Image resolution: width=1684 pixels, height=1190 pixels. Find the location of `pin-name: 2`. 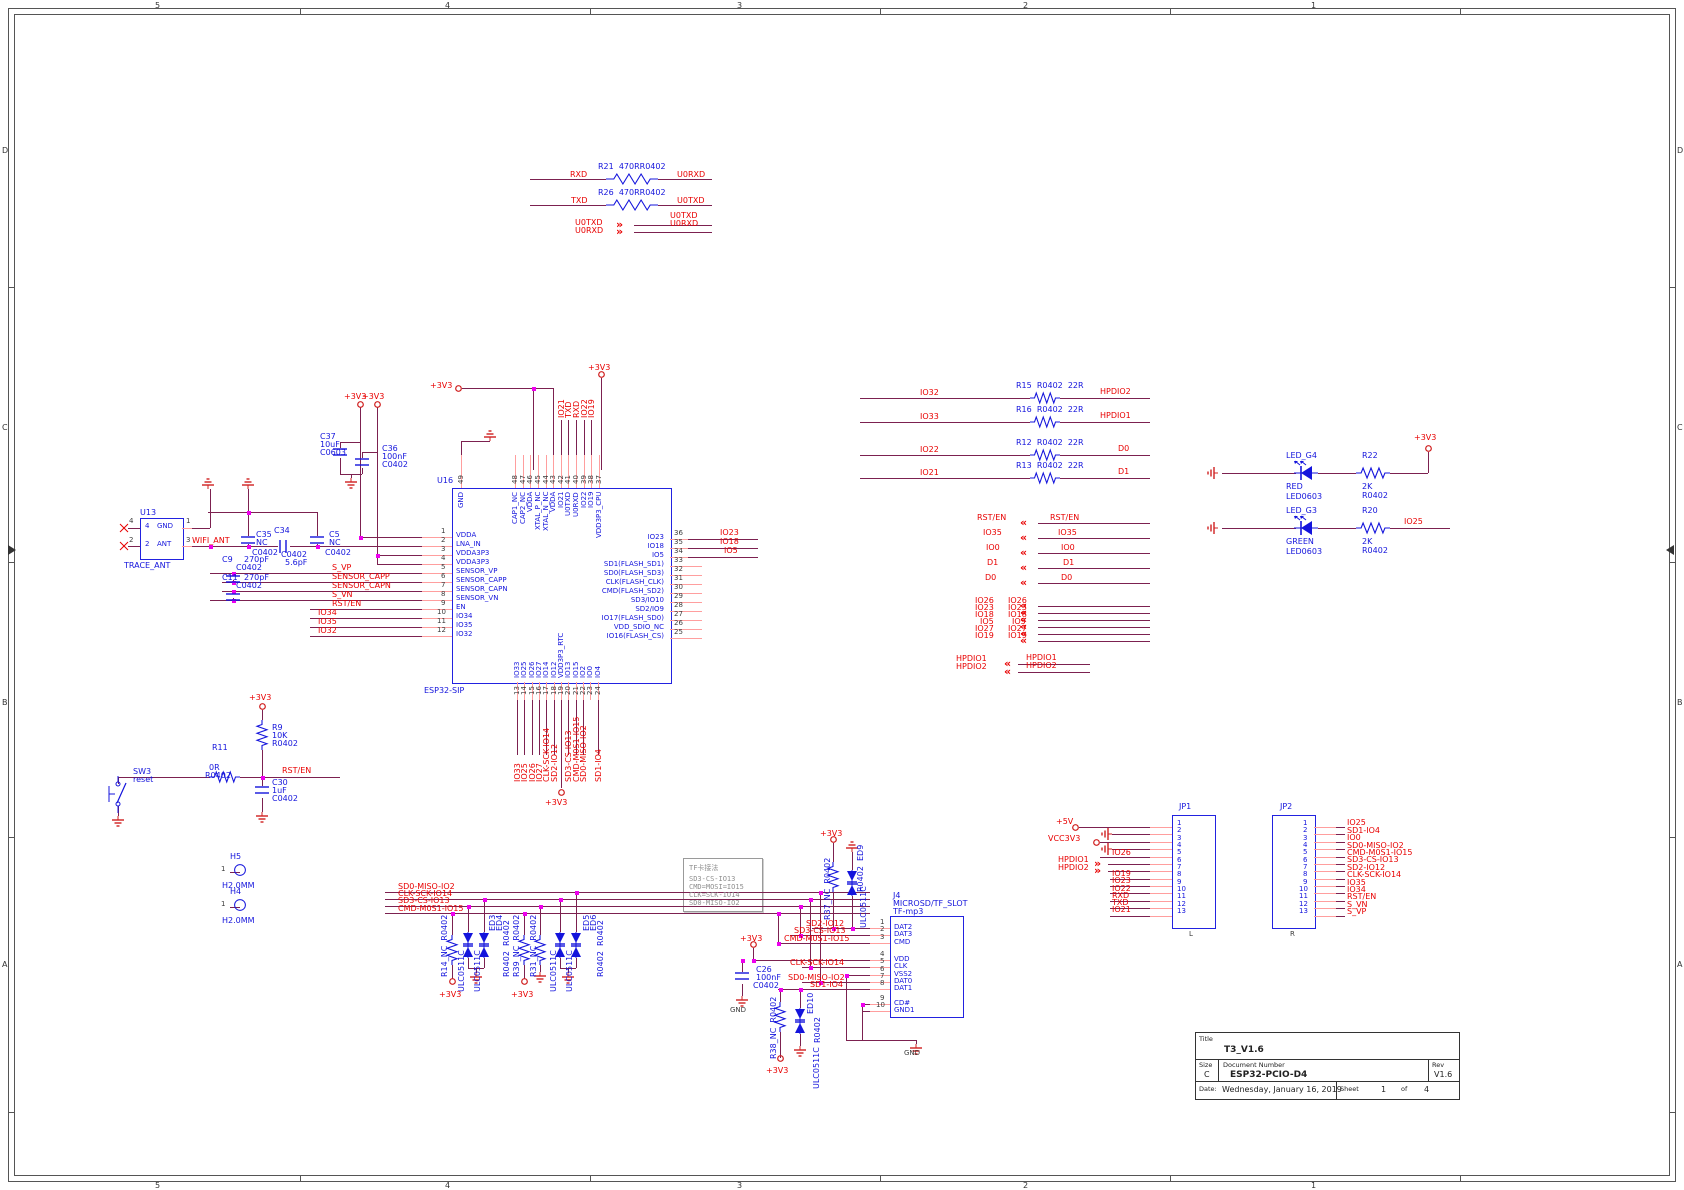

pin-name: 2 is located at coordinates (147, 544).